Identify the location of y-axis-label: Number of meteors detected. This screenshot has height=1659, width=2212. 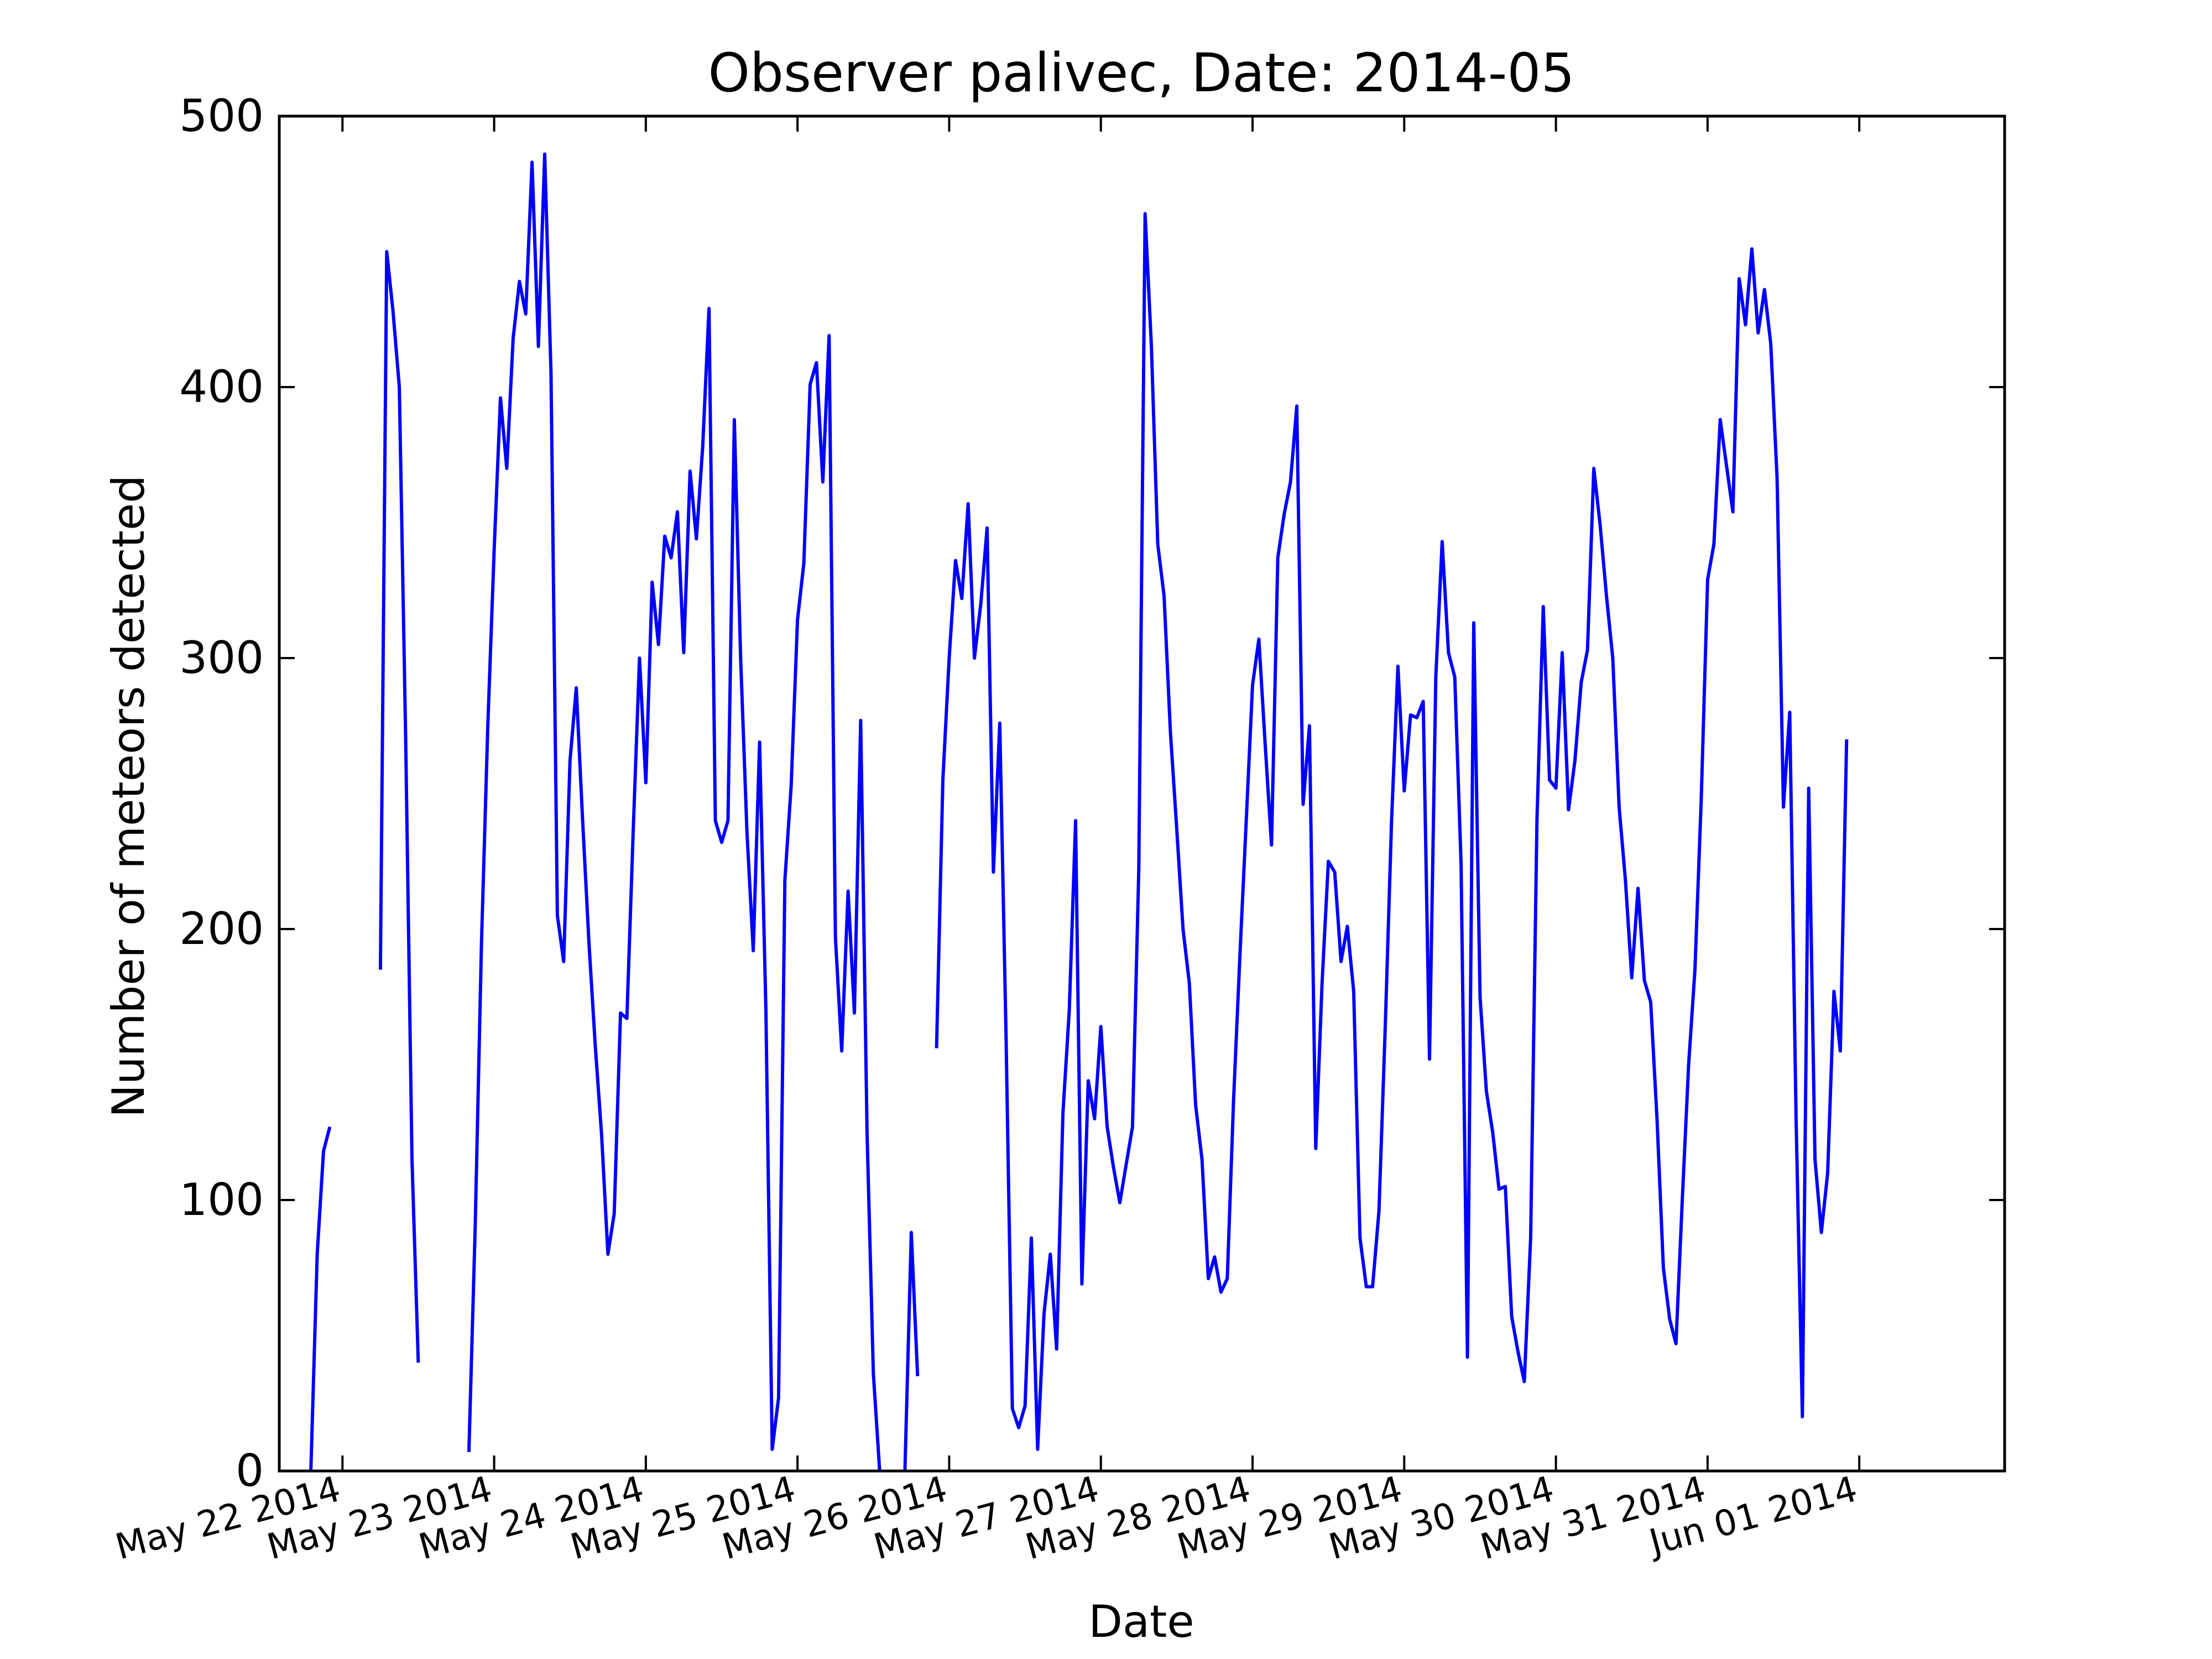
(129, 797).